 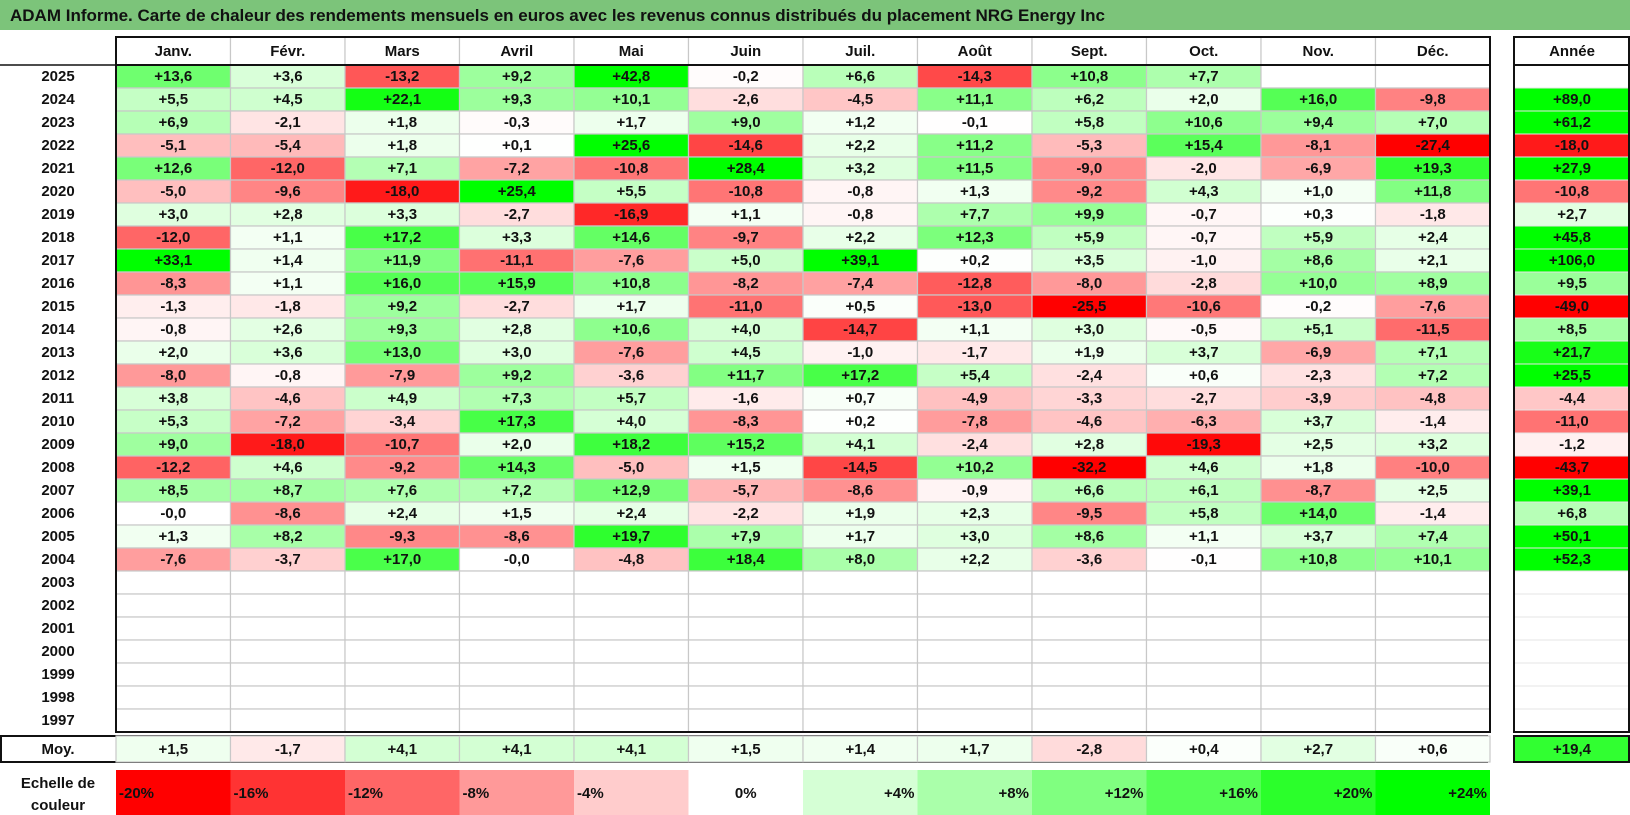 I want to click on cell-value: +8,6, so click(x=1089, y=536).